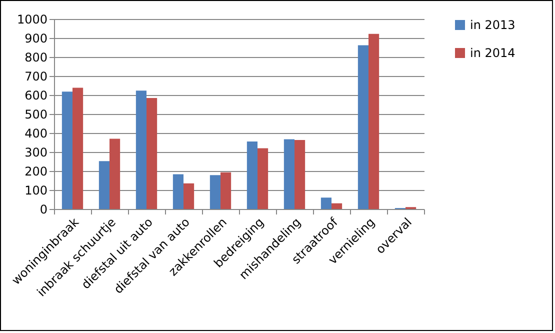 The height and width of the screenshot is (333, 555). What do you see at coordinates (36, 115) in the screenshot?
I see `y-tick-label: 500` at bounding box center [36, 115].